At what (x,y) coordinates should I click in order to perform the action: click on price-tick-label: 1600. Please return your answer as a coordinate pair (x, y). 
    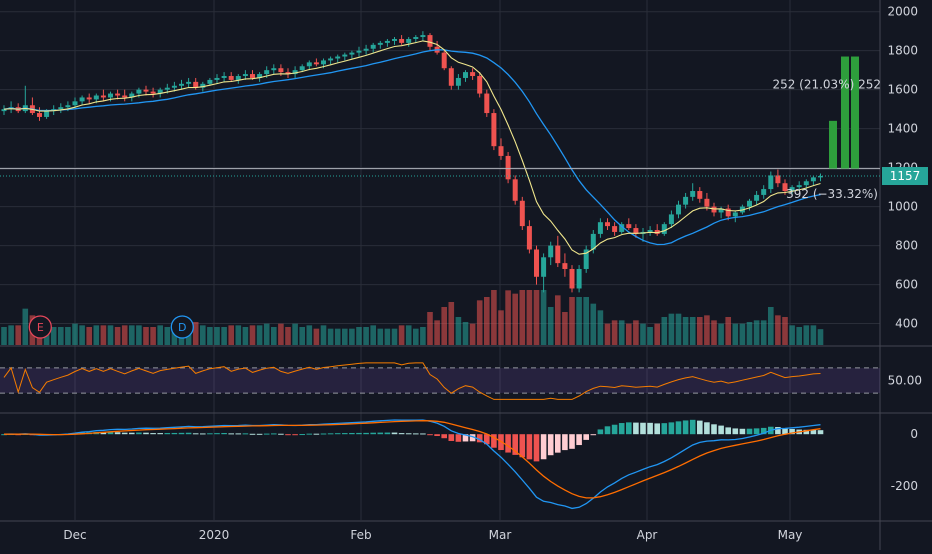
    Looking at the image, I should click on (902, 90).